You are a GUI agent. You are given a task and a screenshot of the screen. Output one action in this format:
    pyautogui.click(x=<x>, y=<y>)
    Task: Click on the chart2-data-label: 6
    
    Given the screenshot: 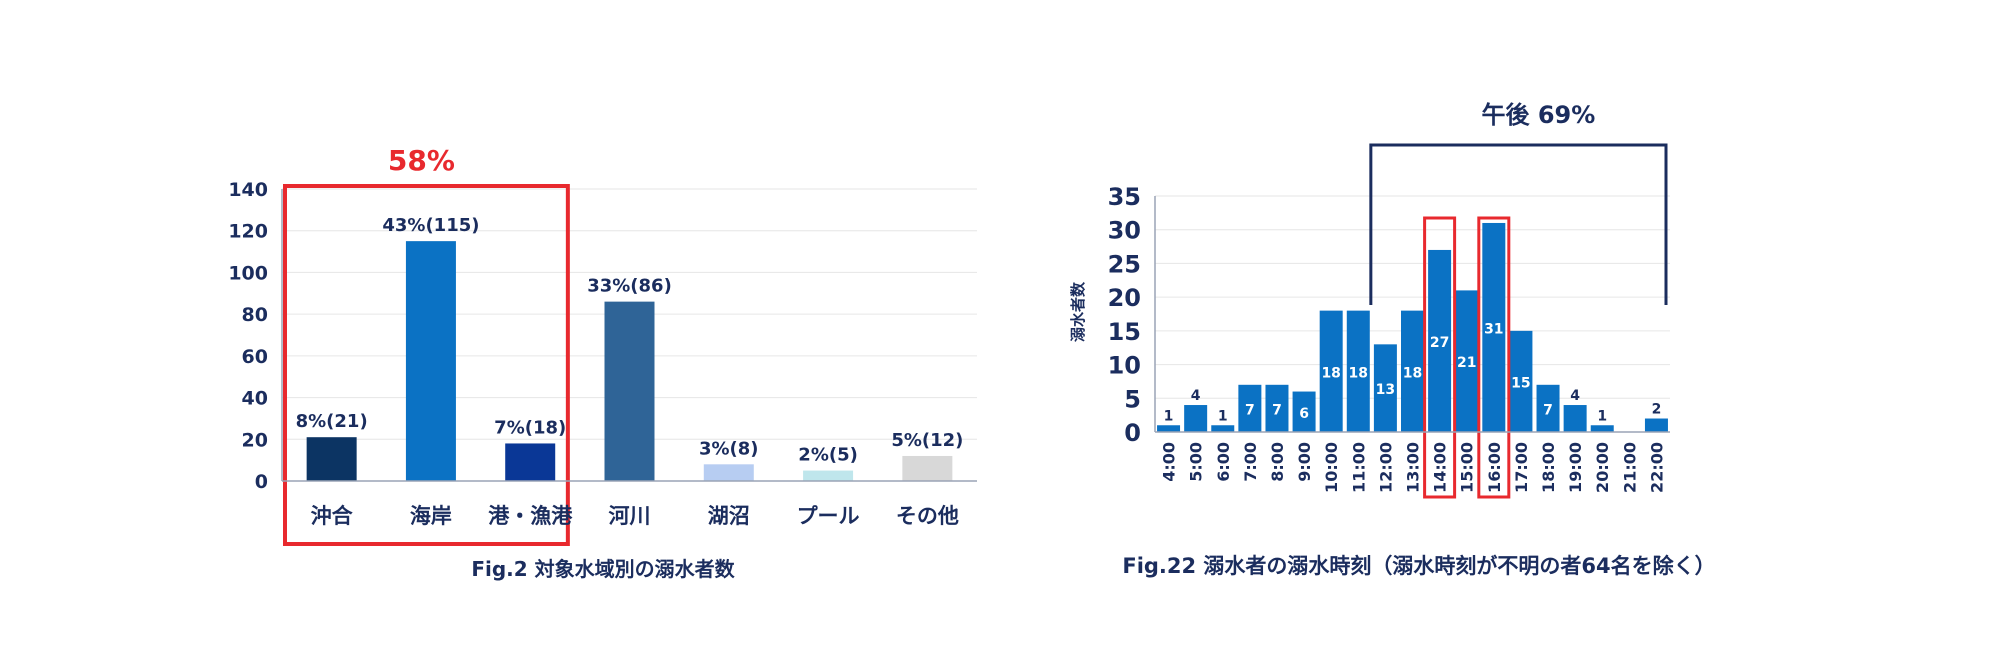 What is the action you would take?
    pyautogui.click(x=1304, y=414)
    